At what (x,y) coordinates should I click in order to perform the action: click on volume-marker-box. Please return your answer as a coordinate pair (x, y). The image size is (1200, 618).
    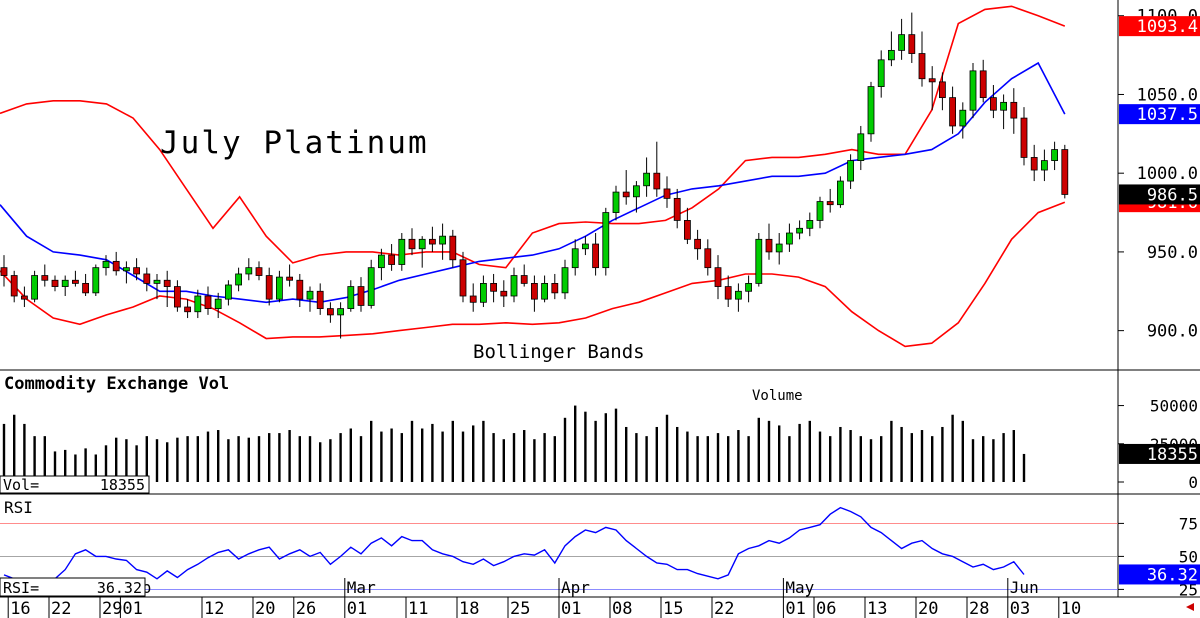
    Looking at the image, I should click on (1159, 453).